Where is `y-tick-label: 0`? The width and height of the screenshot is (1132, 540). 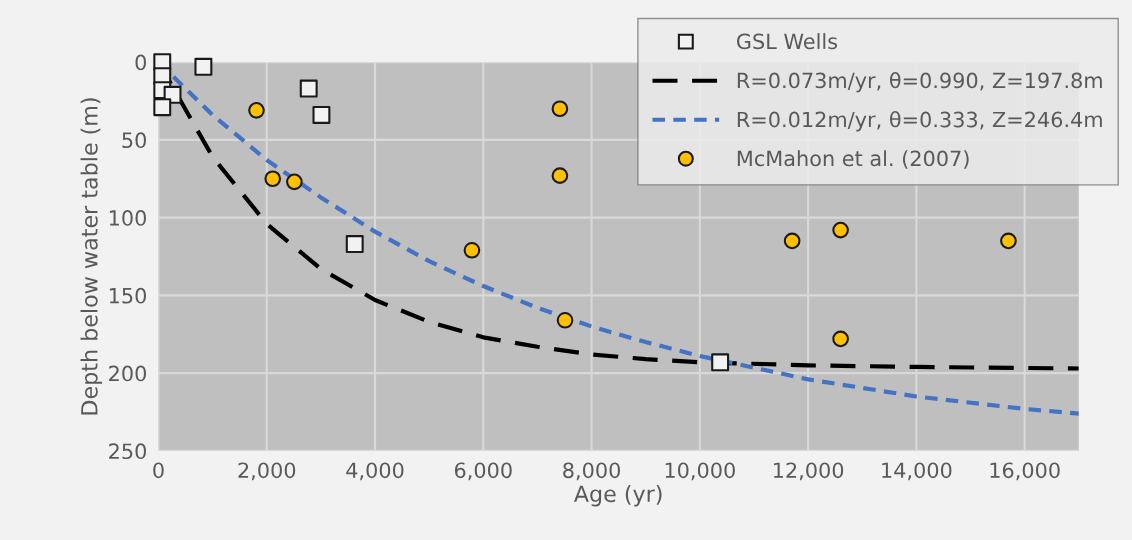
y-tick-label: 0 is located at coordinates (140, 62).